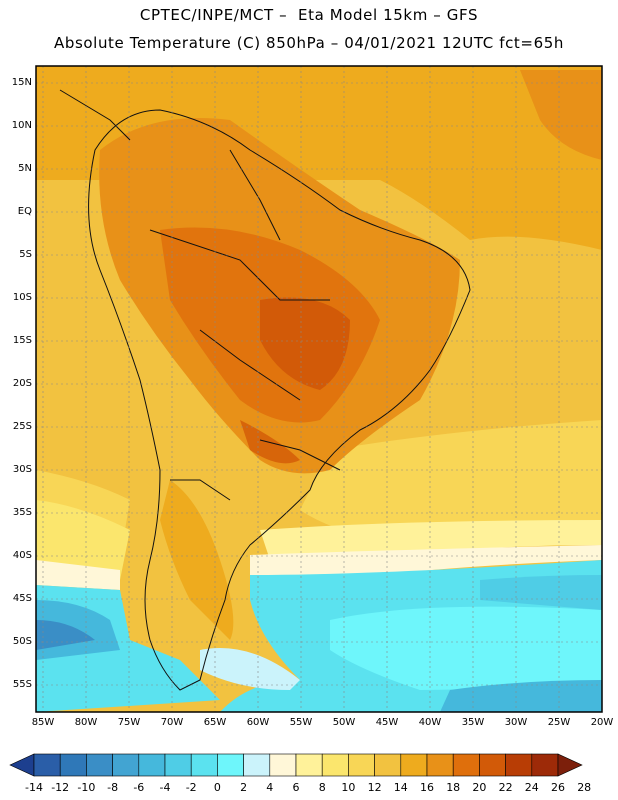  Describe the element at coordinates (129, 722) in the screenshot. I see `lon-tick-label: 75W` at that location.